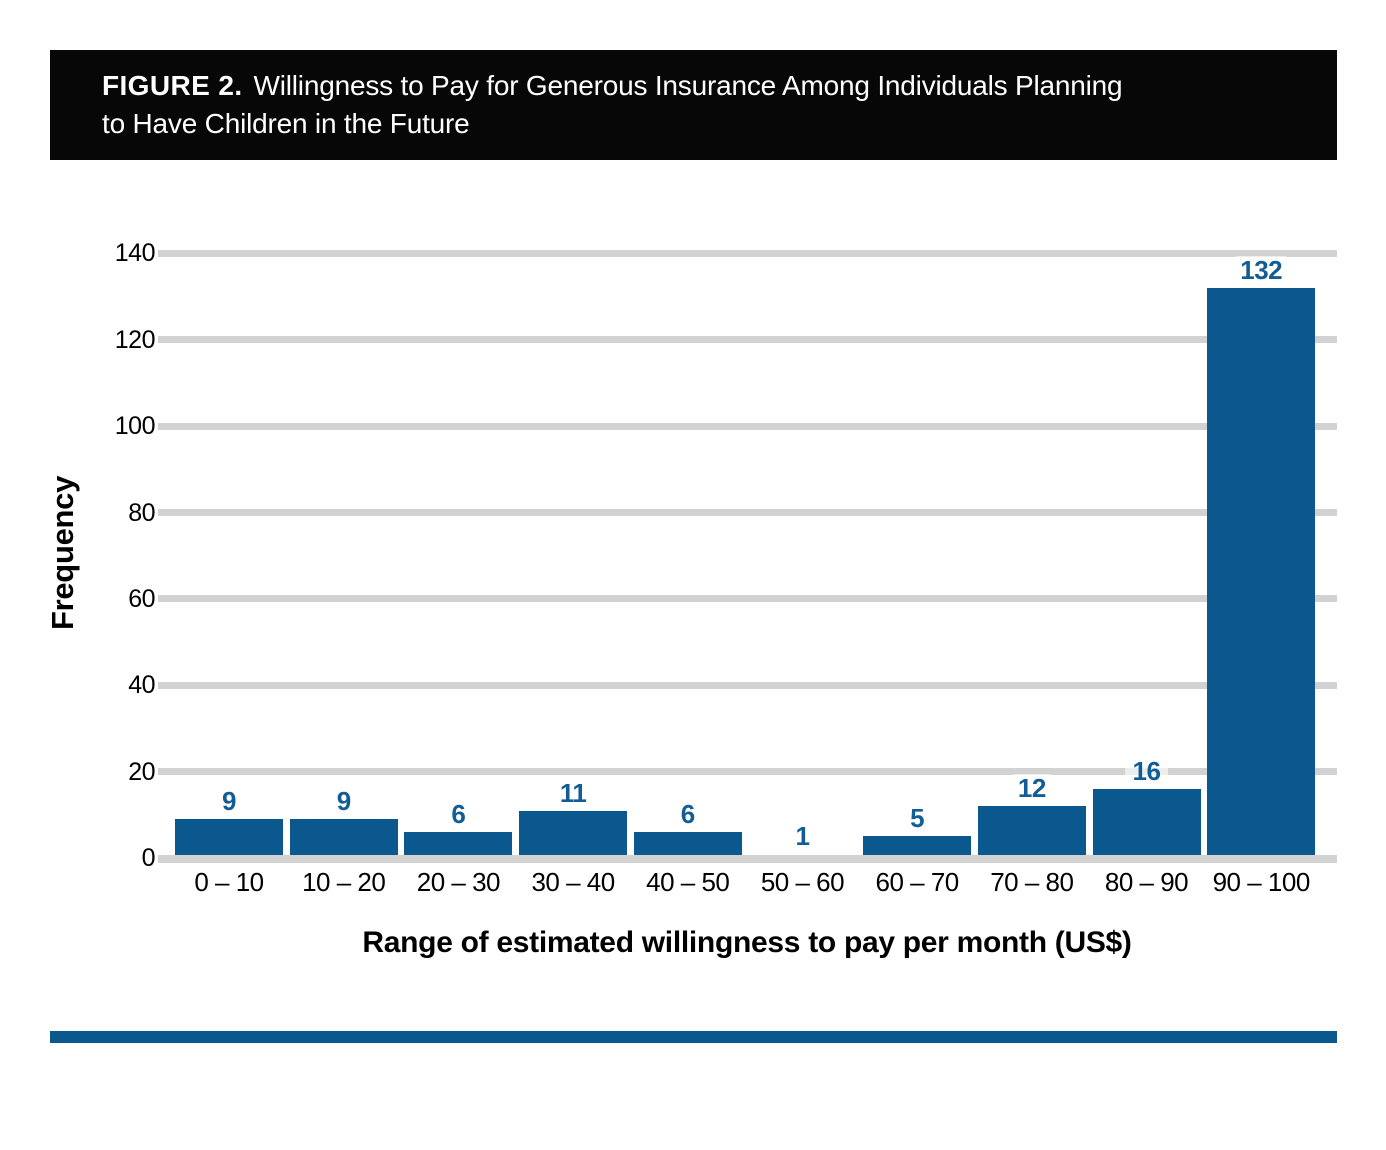 Image resolution: width=1386 pixels, height=1150 pixels. What do you see at coordinates (62, 553) in the screenshot?
I see `y-axis-title: Frequency` at bounding box center [62, 553].